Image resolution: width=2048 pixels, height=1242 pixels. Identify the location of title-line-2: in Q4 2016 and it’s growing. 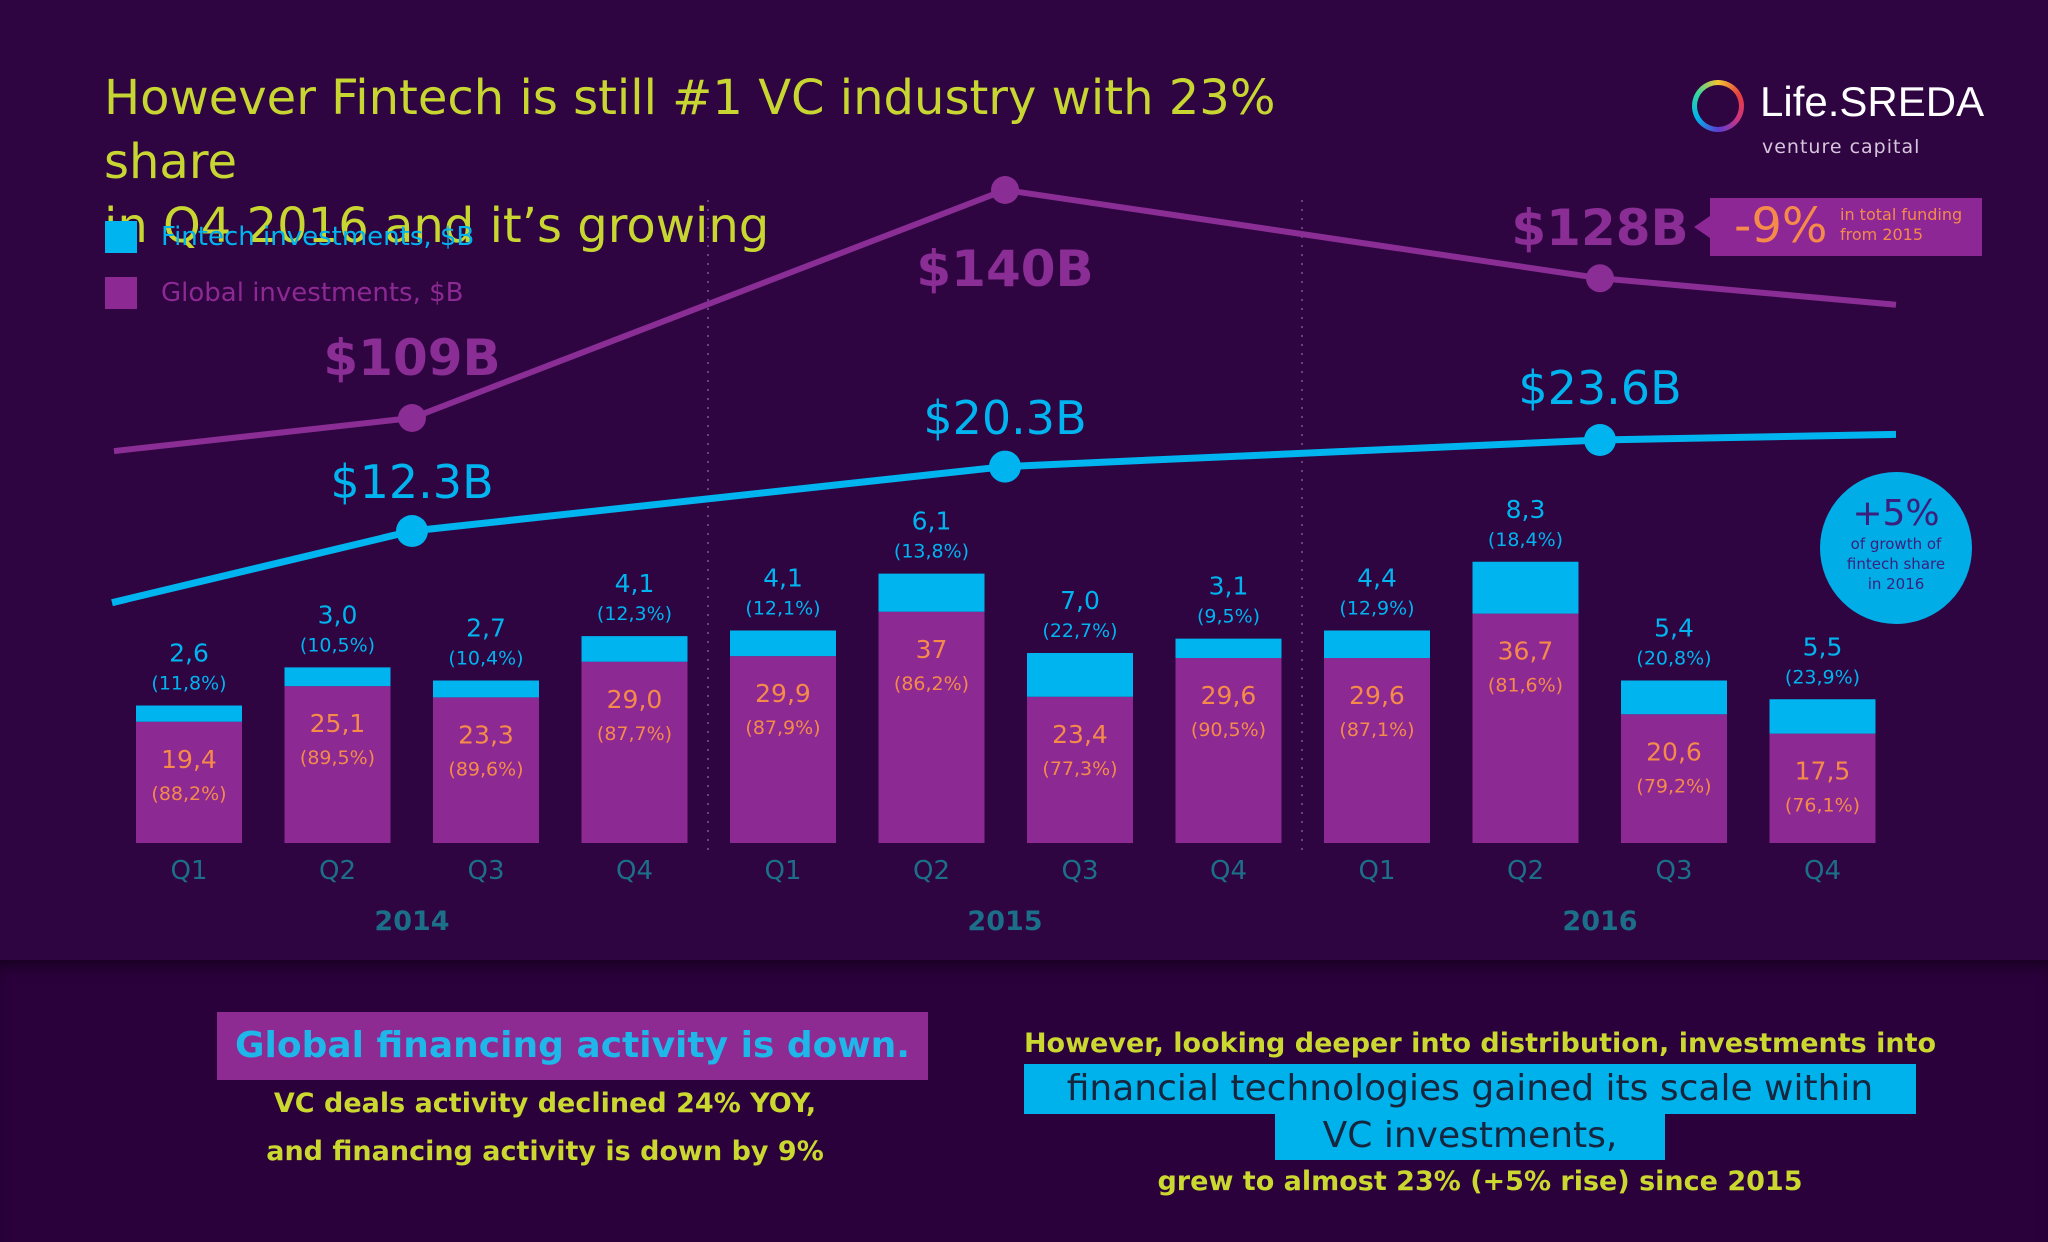
(437, 226).